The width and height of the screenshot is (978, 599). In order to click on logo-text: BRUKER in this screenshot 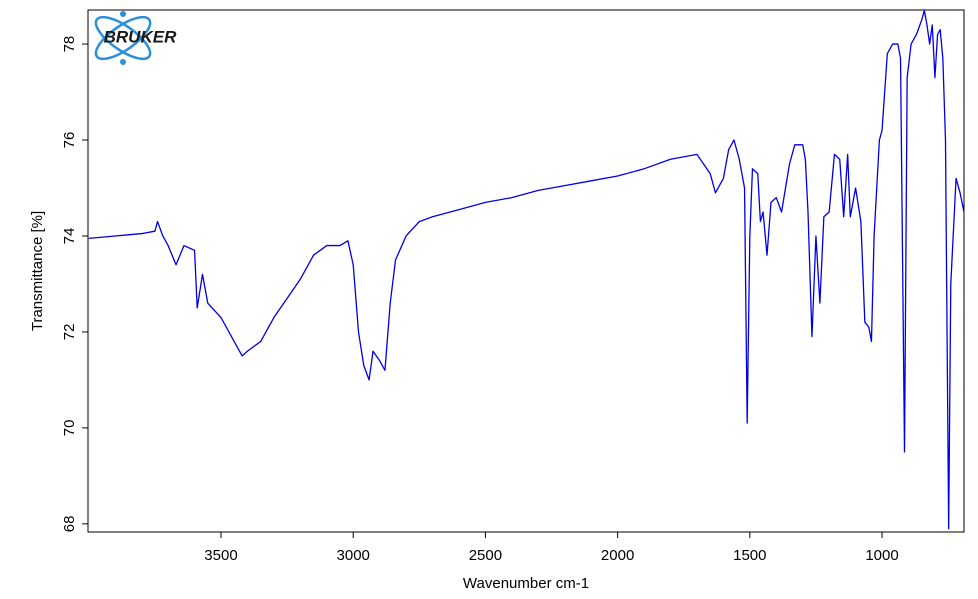, I will do `click(140, 36)`.